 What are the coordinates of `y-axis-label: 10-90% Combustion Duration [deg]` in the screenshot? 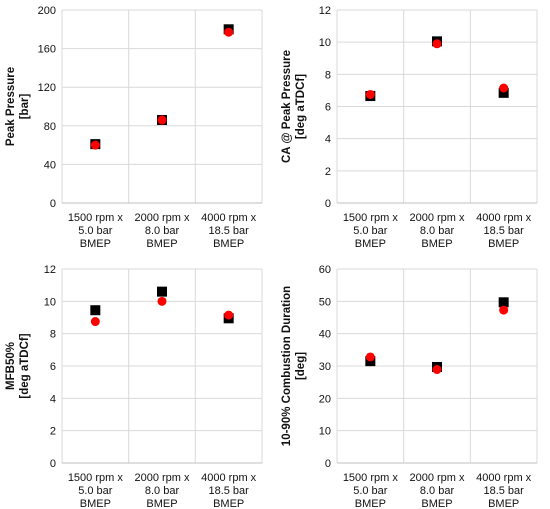 It's located at (294, 366).